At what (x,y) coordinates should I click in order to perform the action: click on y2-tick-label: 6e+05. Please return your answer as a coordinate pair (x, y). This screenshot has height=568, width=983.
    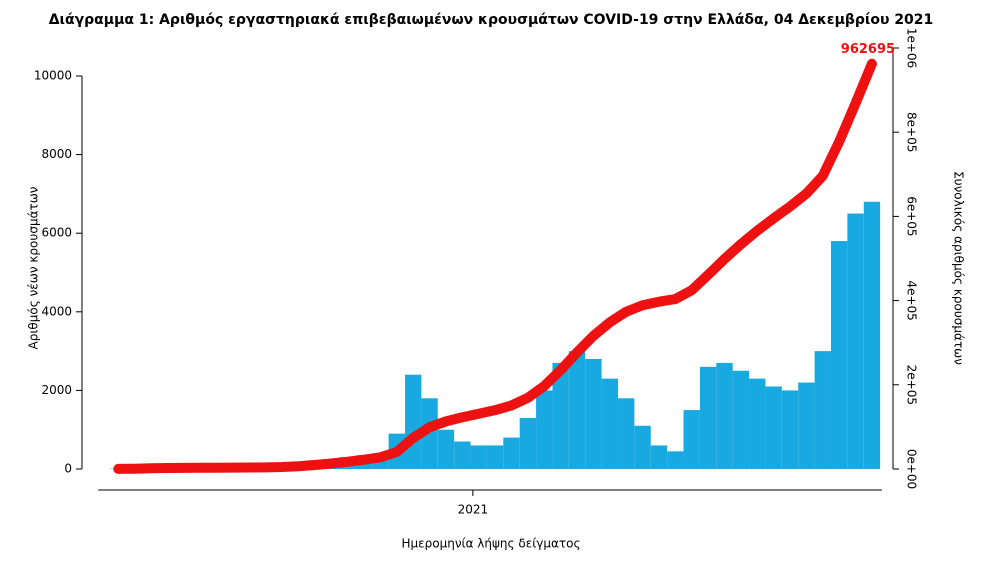
    Looking at the image, I should click on (912, 216).